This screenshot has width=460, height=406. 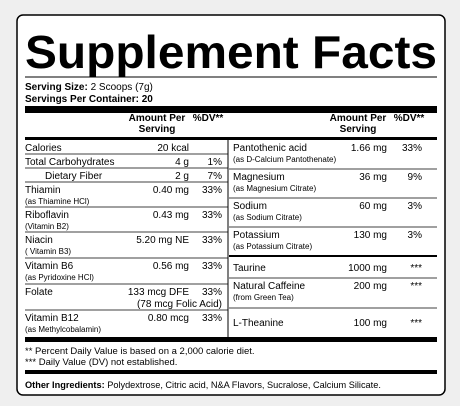 I want to click on nutrient-name: Vitamin B12, so click(x=52, y=318).